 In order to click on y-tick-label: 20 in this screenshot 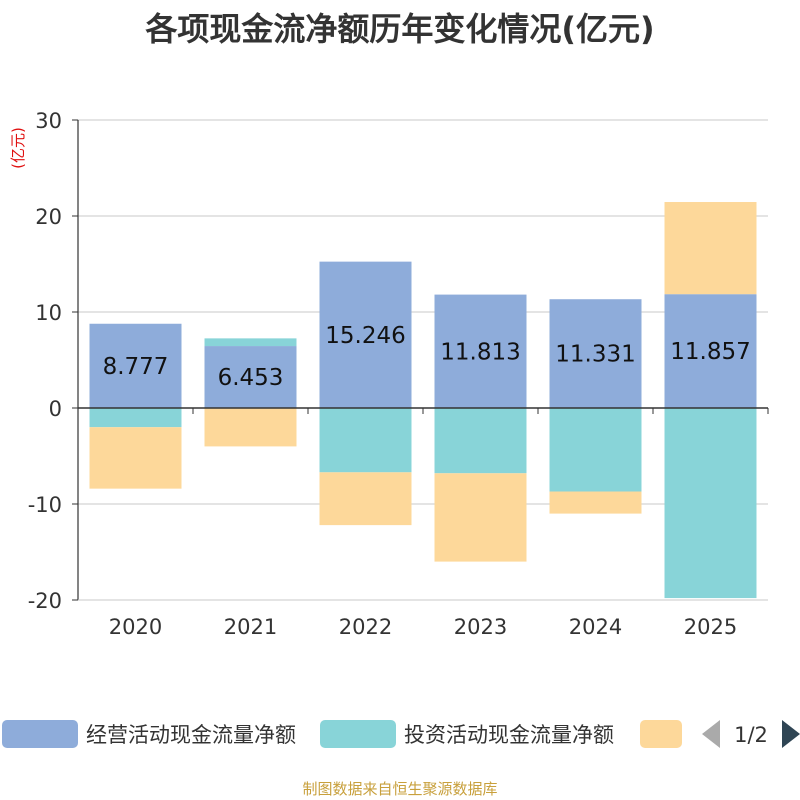, I will do `click(48, 217)`.